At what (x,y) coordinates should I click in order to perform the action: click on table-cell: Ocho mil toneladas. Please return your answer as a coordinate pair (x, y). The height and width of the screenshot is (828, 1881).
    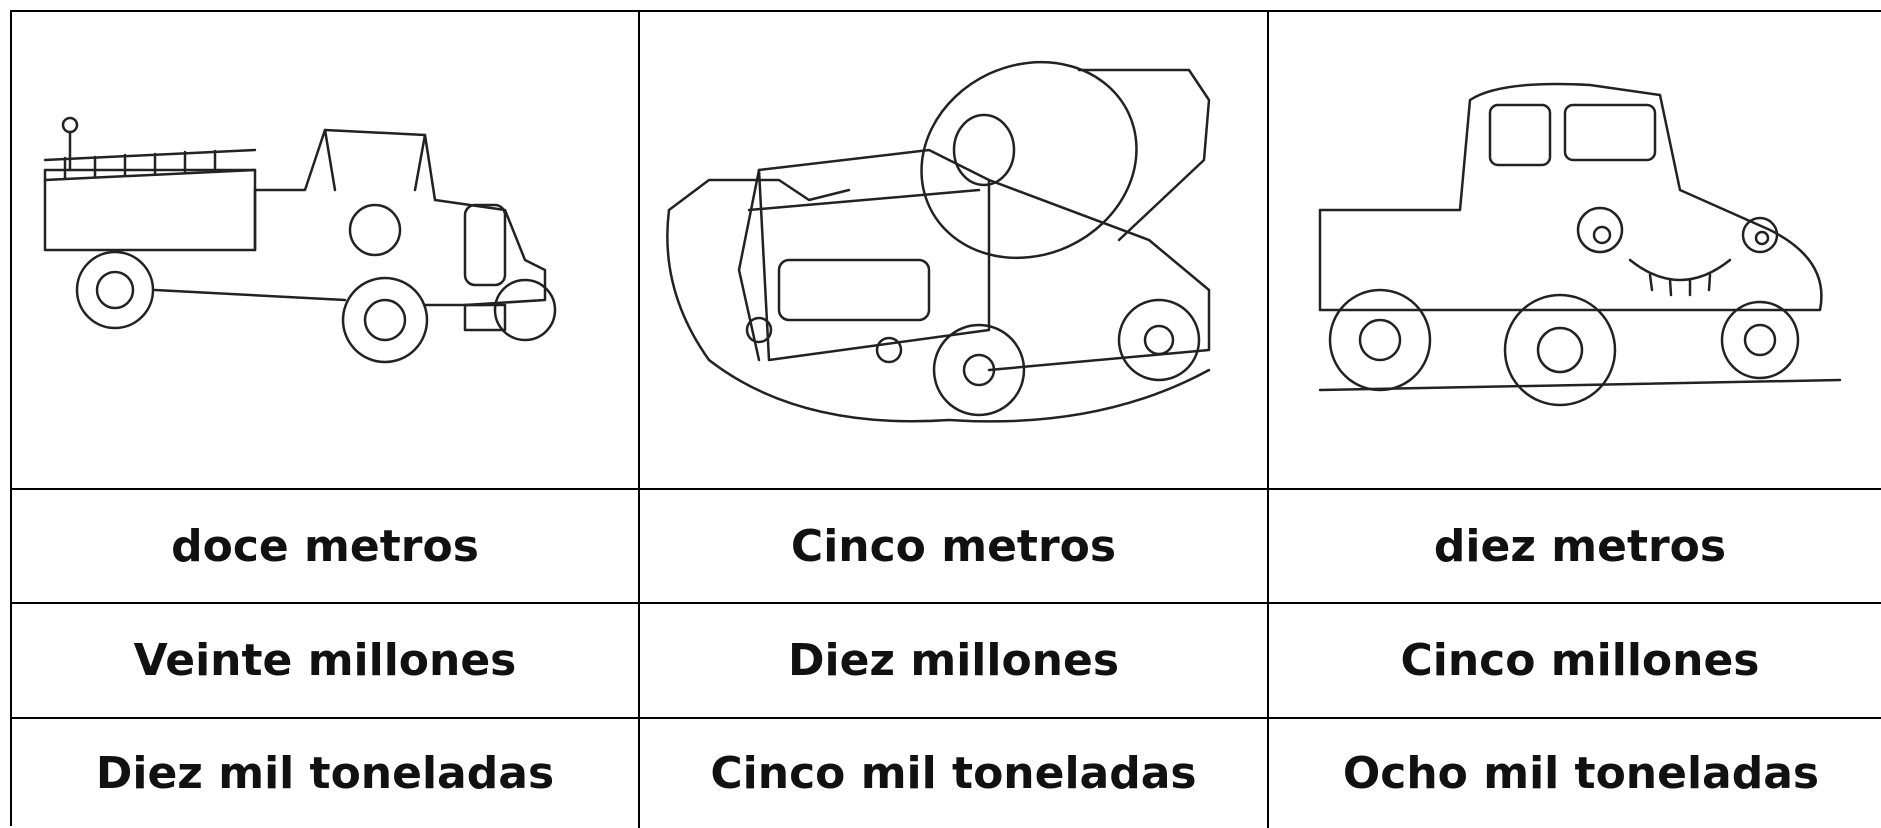
    Looking at the image, I should click on (1575, 773).